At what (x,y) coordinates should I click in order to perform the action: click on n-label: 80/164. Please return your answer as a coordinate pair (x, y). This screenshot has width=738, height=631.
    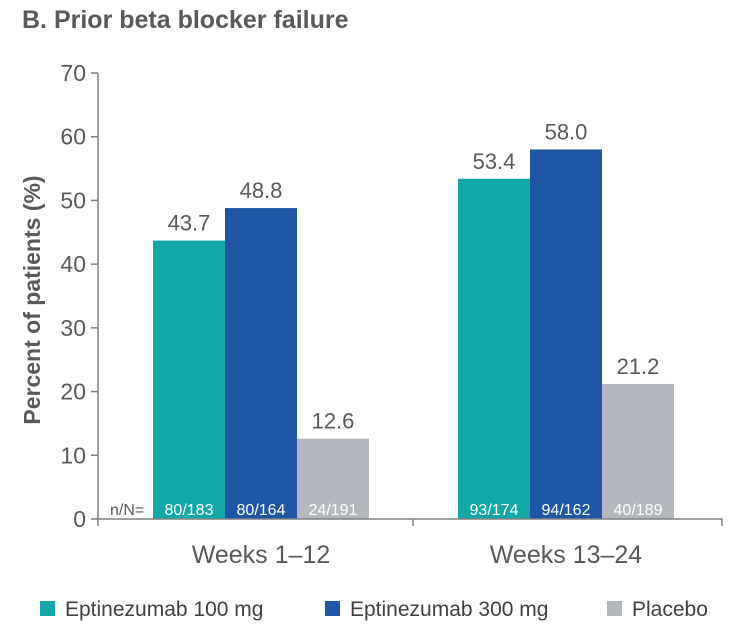
    Looking at the image, I should click on (261, 510).